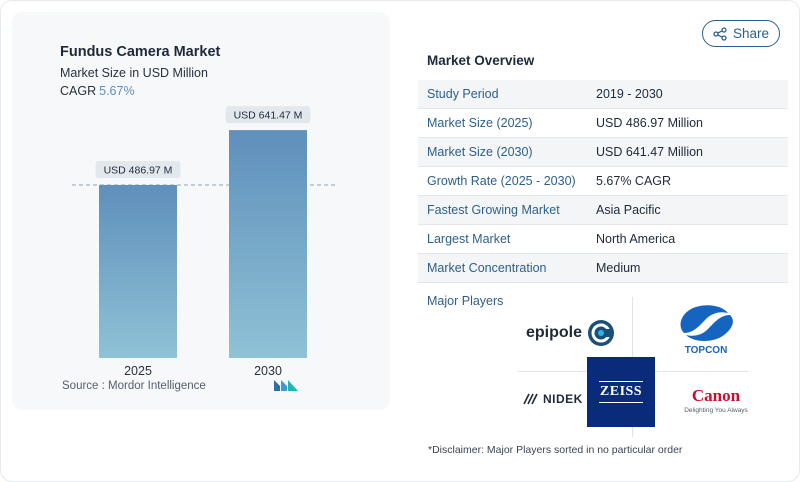 The image size is (800, 482). I want to click on bar-2025, so click(138, 271).